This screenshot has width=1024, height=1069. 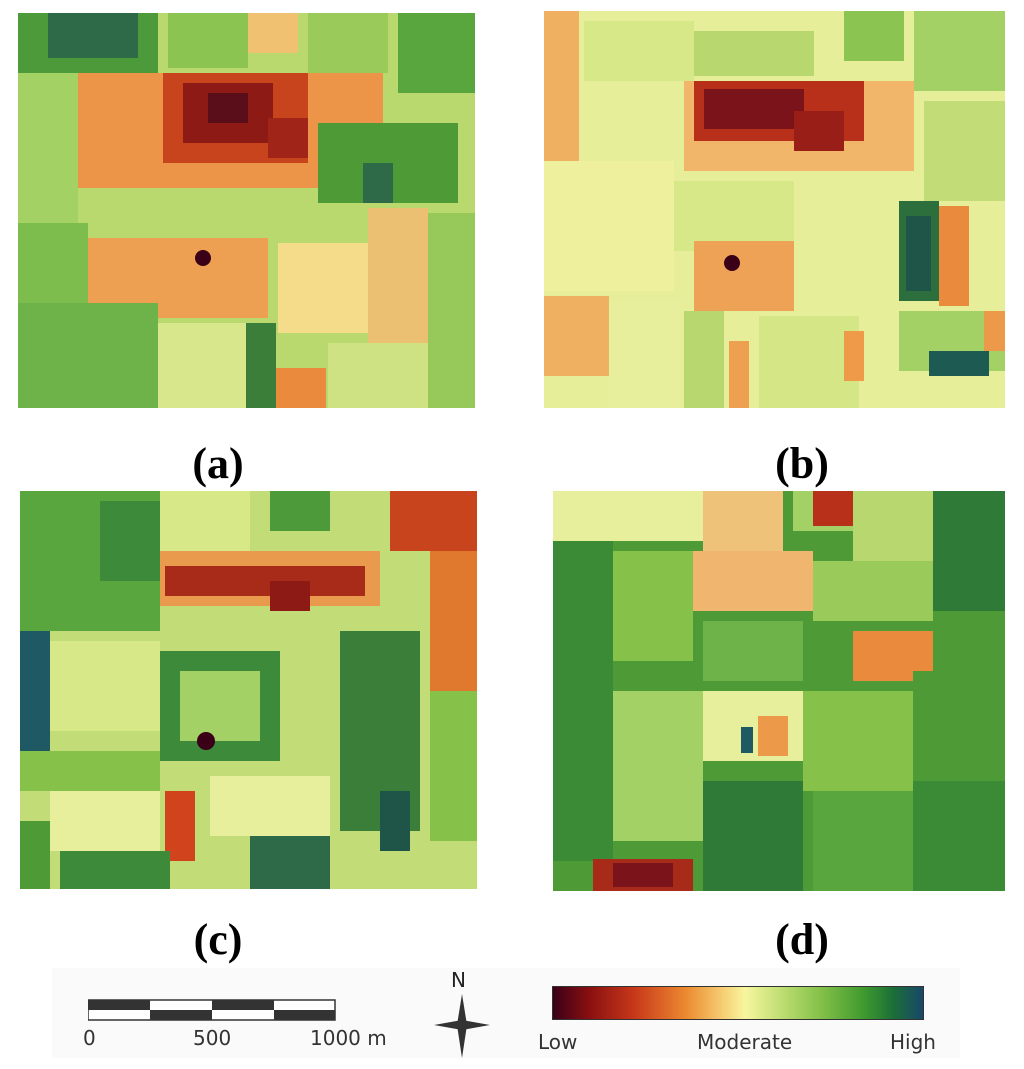 I want to click on compass-star-icon, so click(x=462, y=1026).